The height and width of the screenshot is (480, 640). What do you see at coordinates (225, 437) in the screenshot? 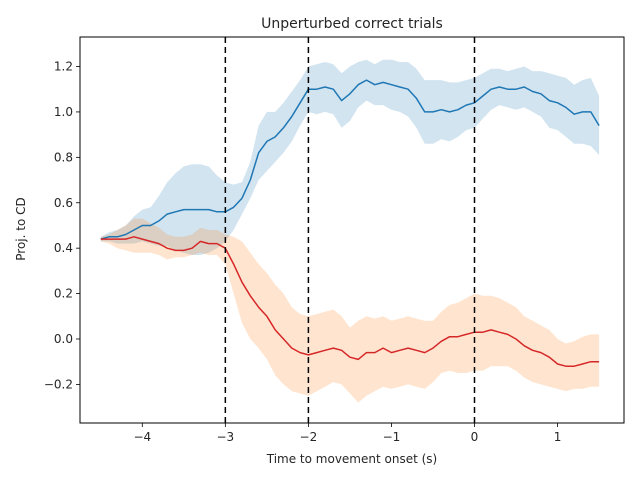
I see `x-tick-label: −3` at bounding box center [225, 437].